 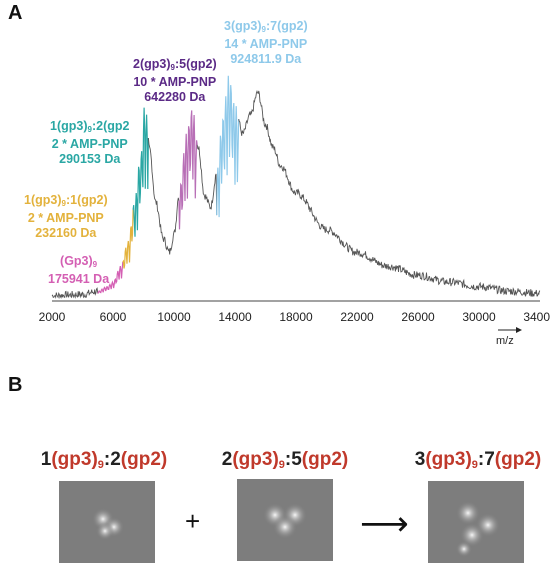 What do you see at coordinates (296, 317) in the screenshot?
I see `x-tick-label: 18000` at bounding box center [296, 317].